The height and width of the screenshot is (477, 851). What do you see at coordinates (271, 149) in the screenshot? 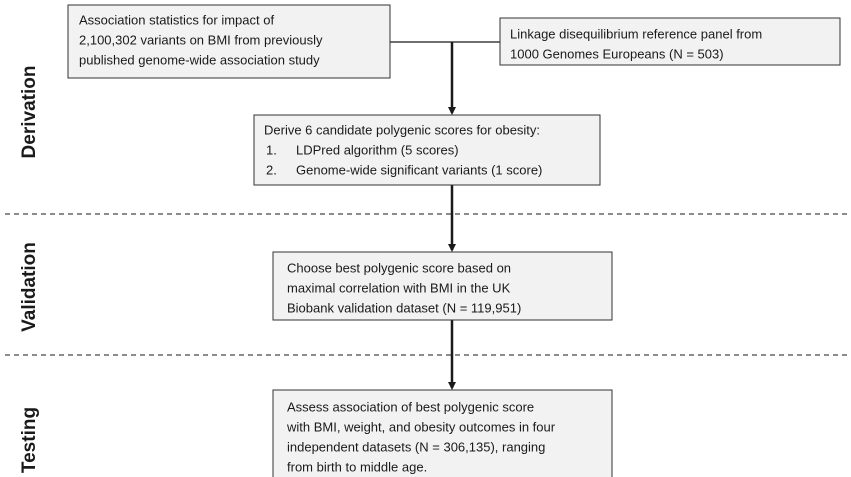
I see `list-number: 1.` at bounding box center [271, 149].